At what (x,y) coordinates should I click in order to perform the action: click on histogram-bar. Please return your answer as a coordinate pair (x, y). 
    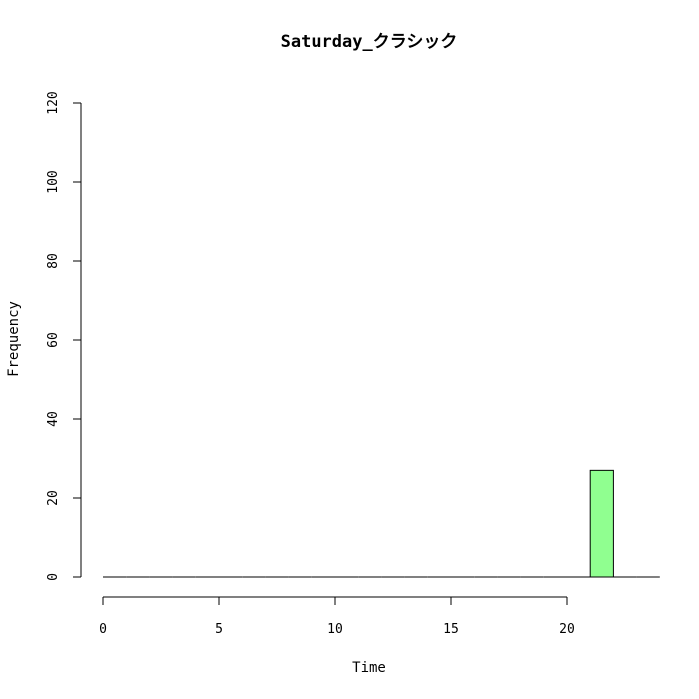
    Looking at the image, I should click on (601, 523).